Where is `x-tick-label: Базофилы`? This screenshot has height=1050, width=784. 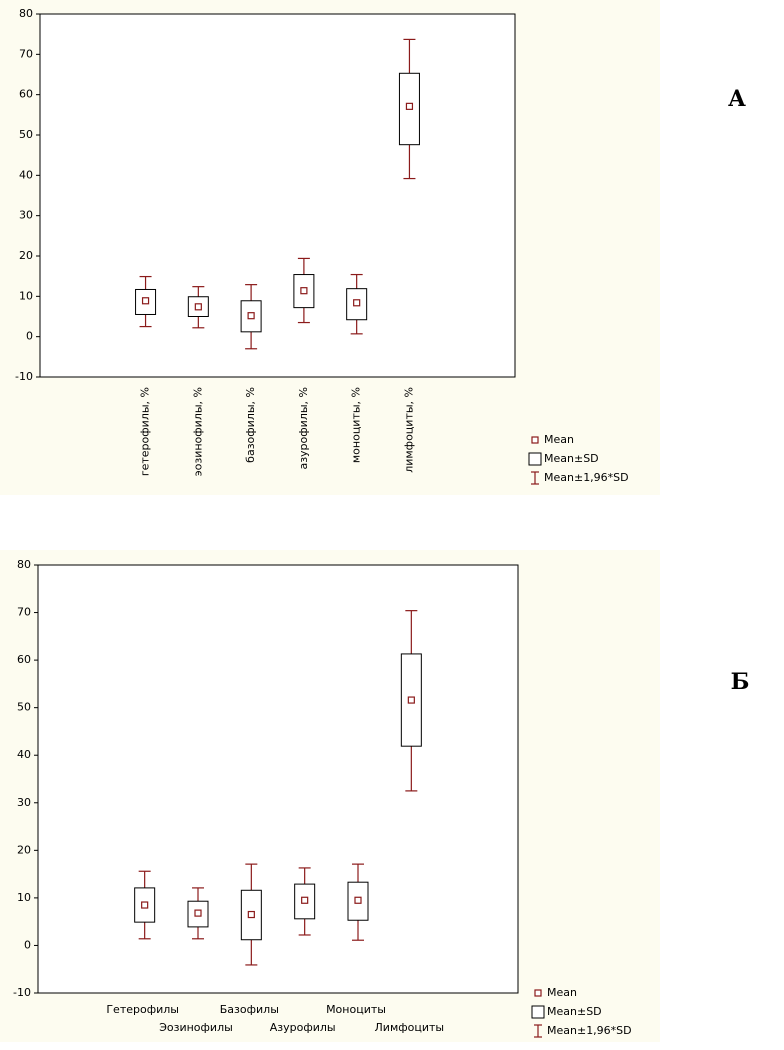
x-tick-label: Базофилы is located at coordinates (249, 1009).